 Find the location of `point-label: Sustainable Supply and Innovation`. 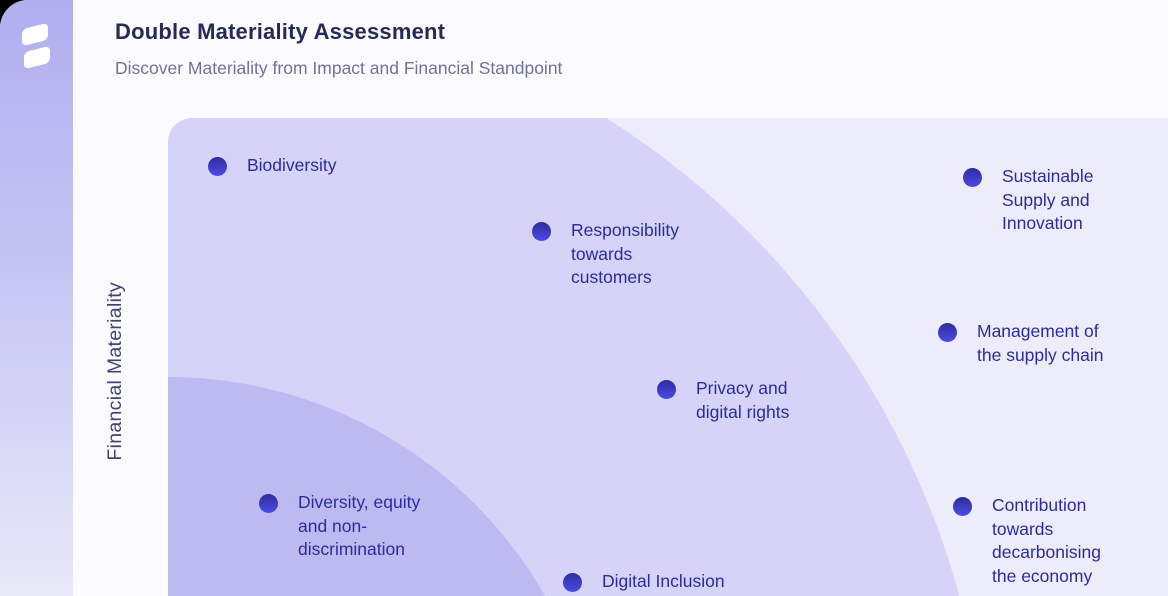

point-label: Sustainable Supply and Innovation is located at coordinates (1048, 199).